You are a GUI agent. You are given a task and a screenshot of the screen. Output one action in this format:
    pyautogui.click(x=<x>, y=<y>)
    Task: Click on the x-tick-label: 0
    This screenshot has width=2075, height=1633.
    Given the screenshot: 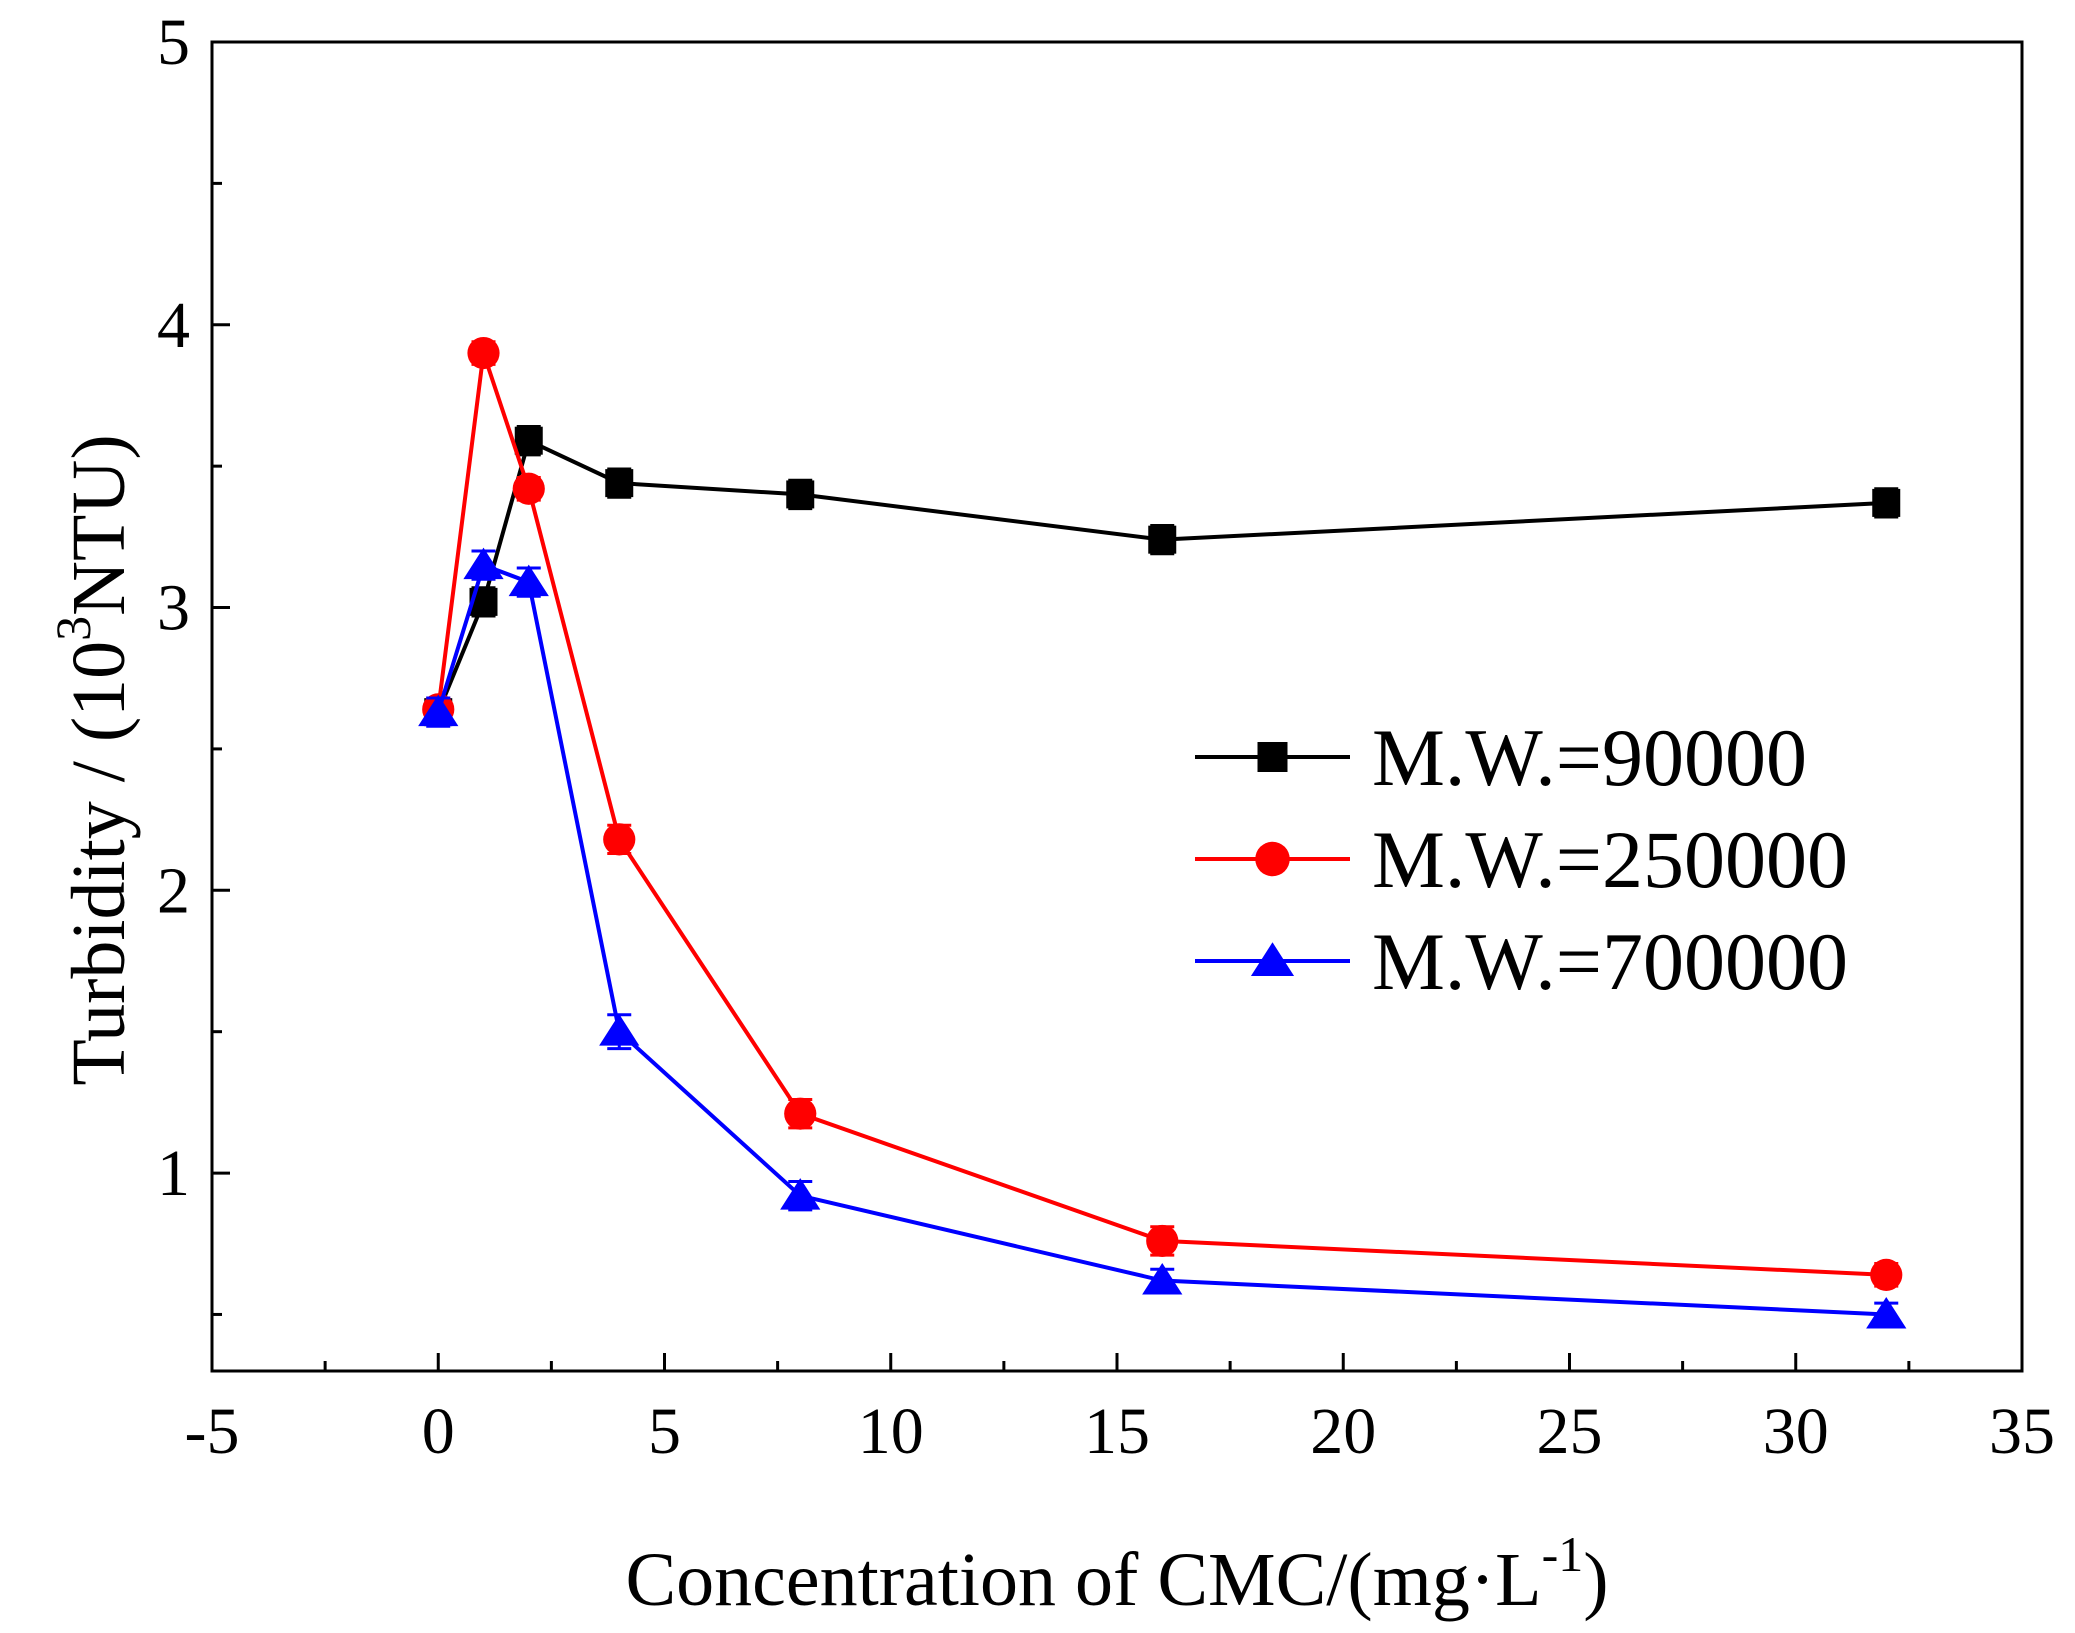 What is the action you would take?
    pyautogui.click(x=438, y=1431)
    